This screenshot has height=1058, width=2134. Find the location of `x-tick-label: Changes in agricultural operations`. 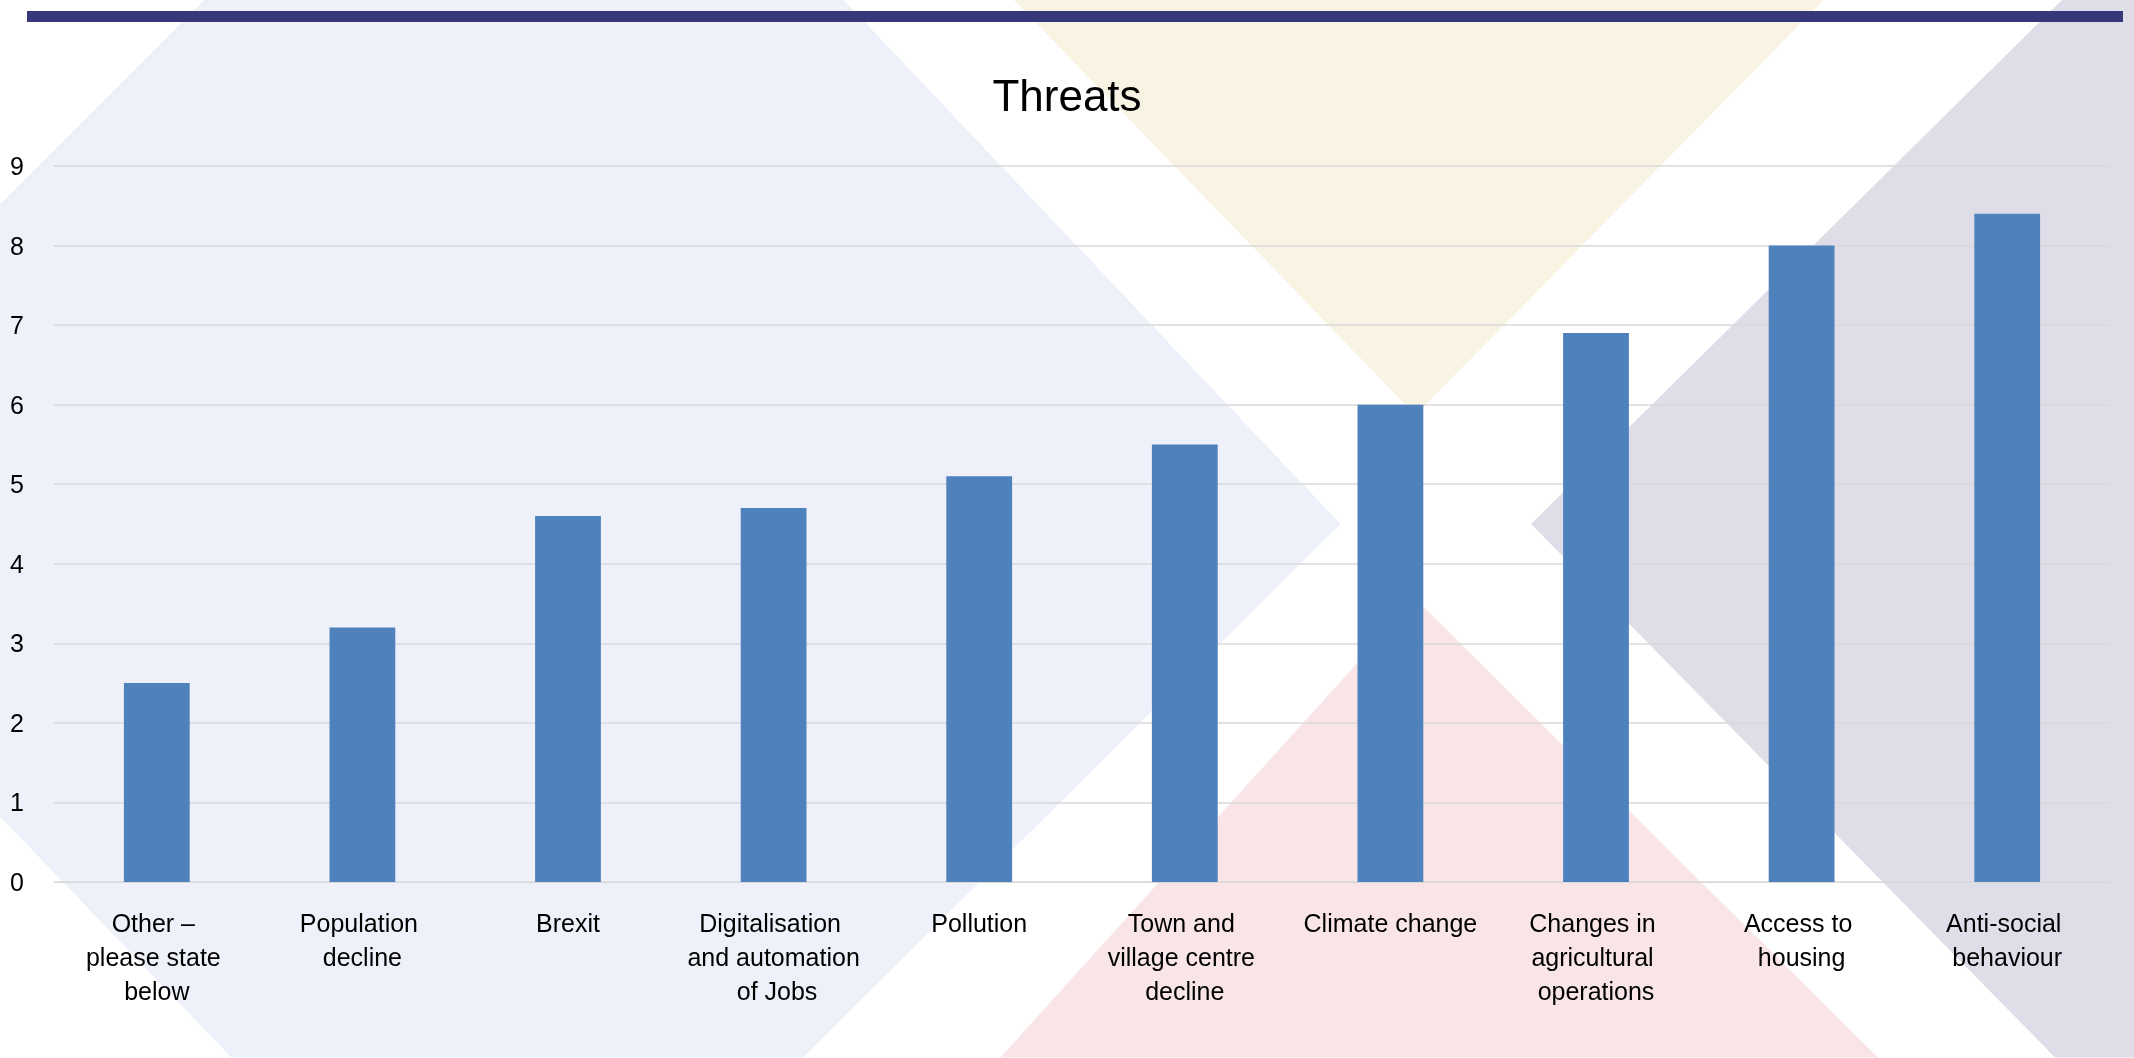

x-tick-label: Changes in agricultural operations is located at coordinates (1596, 957).